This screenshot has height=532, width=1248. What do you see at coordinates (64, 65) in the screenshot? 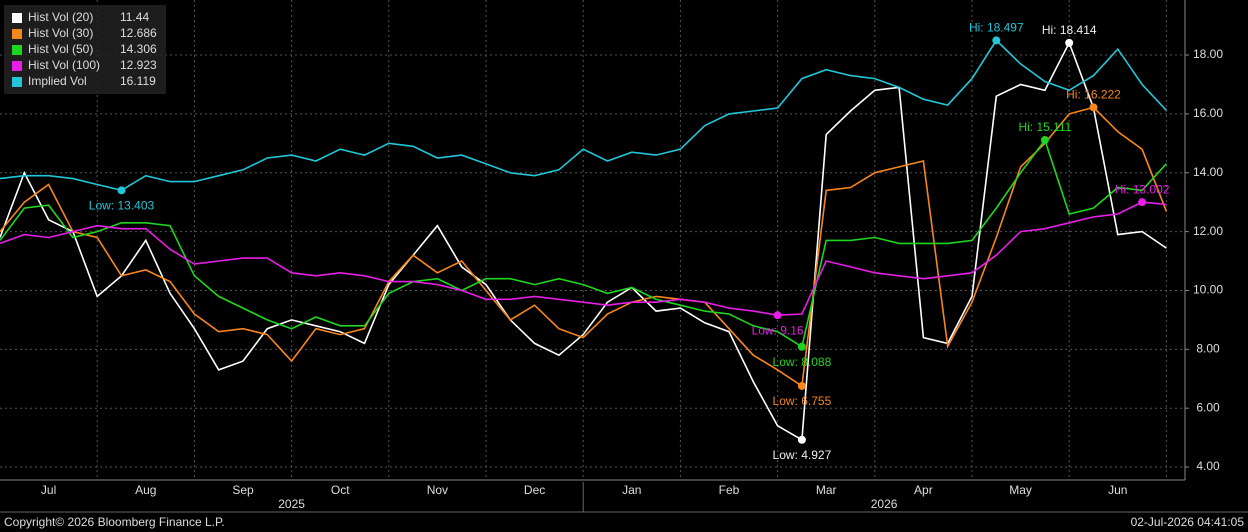
I see `legend-label: Hist Vol (100)` at bounding box center [64, 65].